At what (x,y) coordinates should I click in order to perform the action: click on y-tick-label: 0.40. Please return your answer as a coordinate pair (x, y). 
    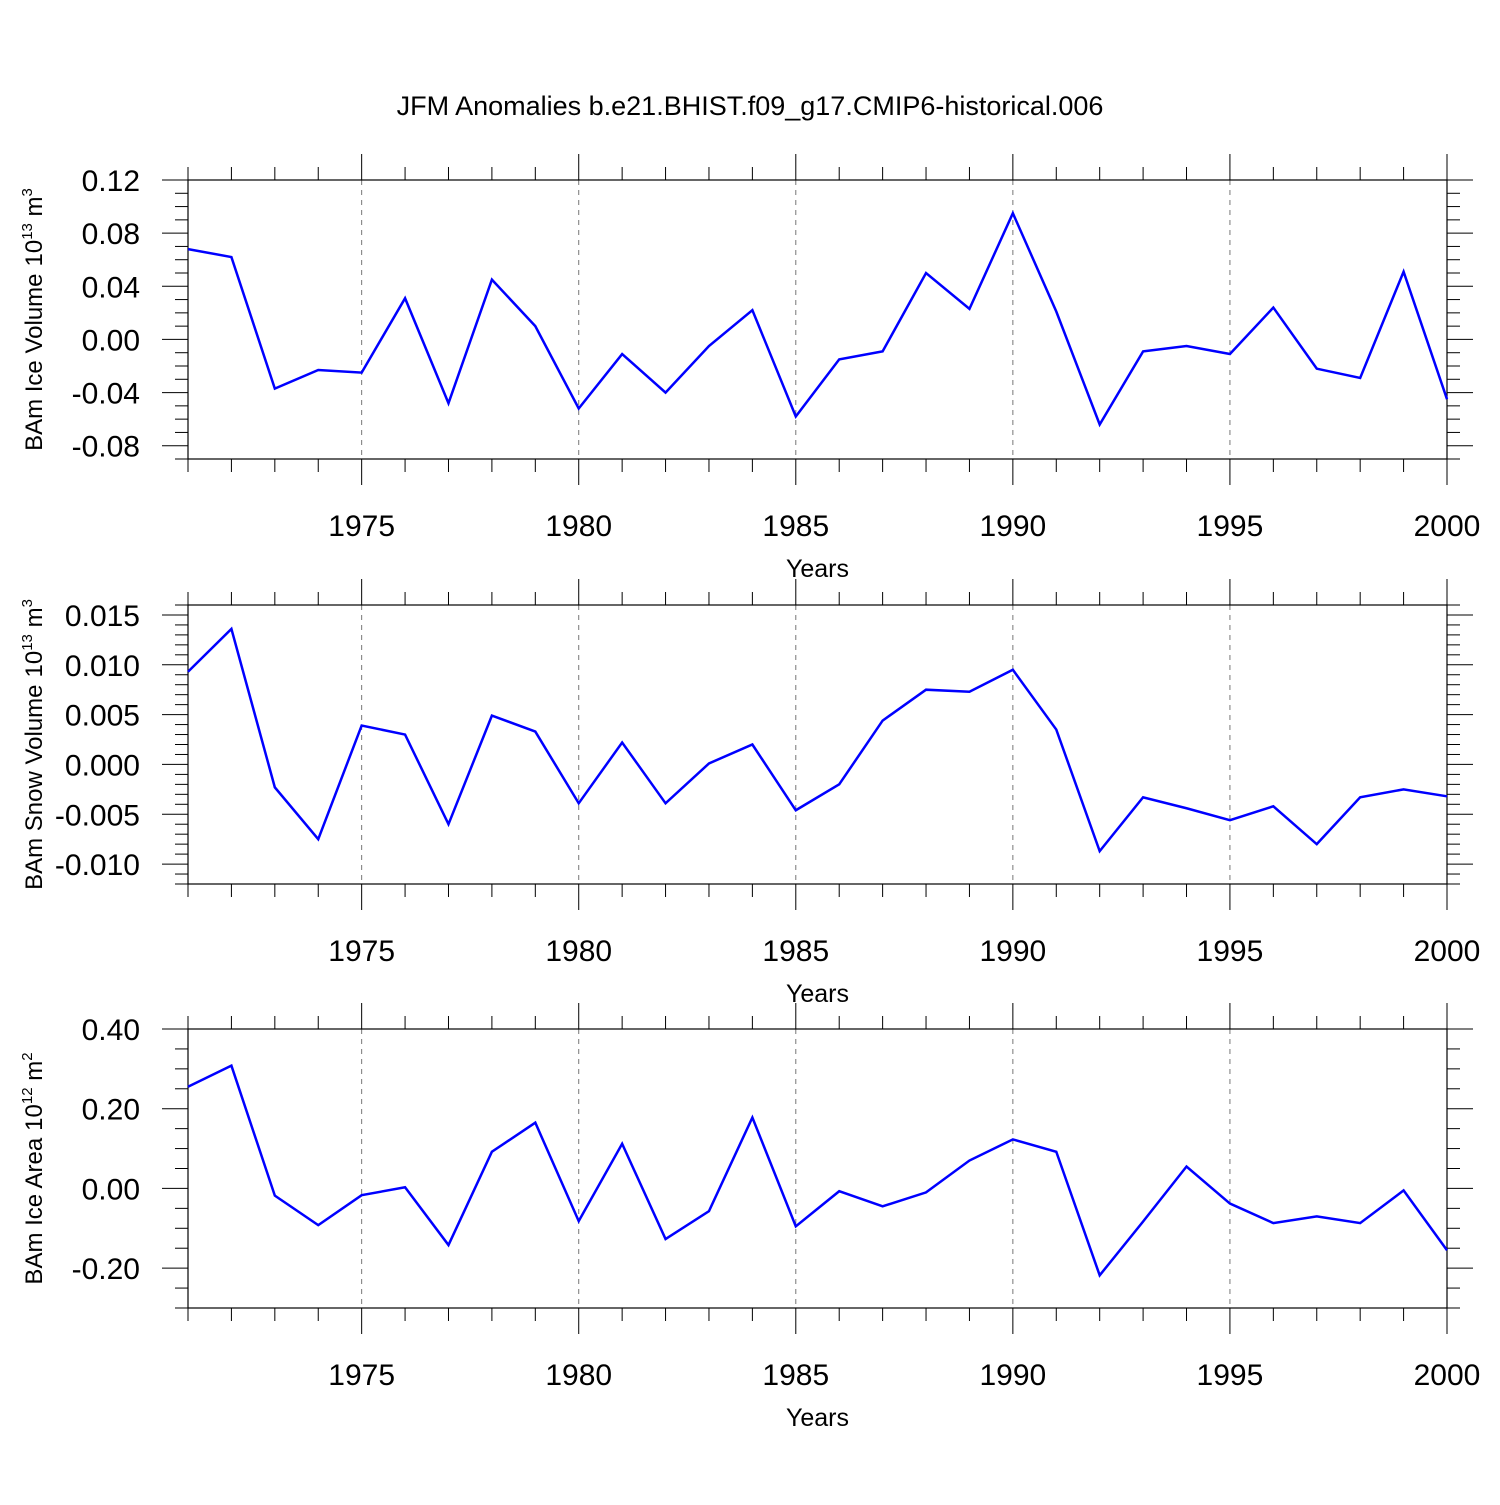
    Looking at the image, I should click on (111, 1030).